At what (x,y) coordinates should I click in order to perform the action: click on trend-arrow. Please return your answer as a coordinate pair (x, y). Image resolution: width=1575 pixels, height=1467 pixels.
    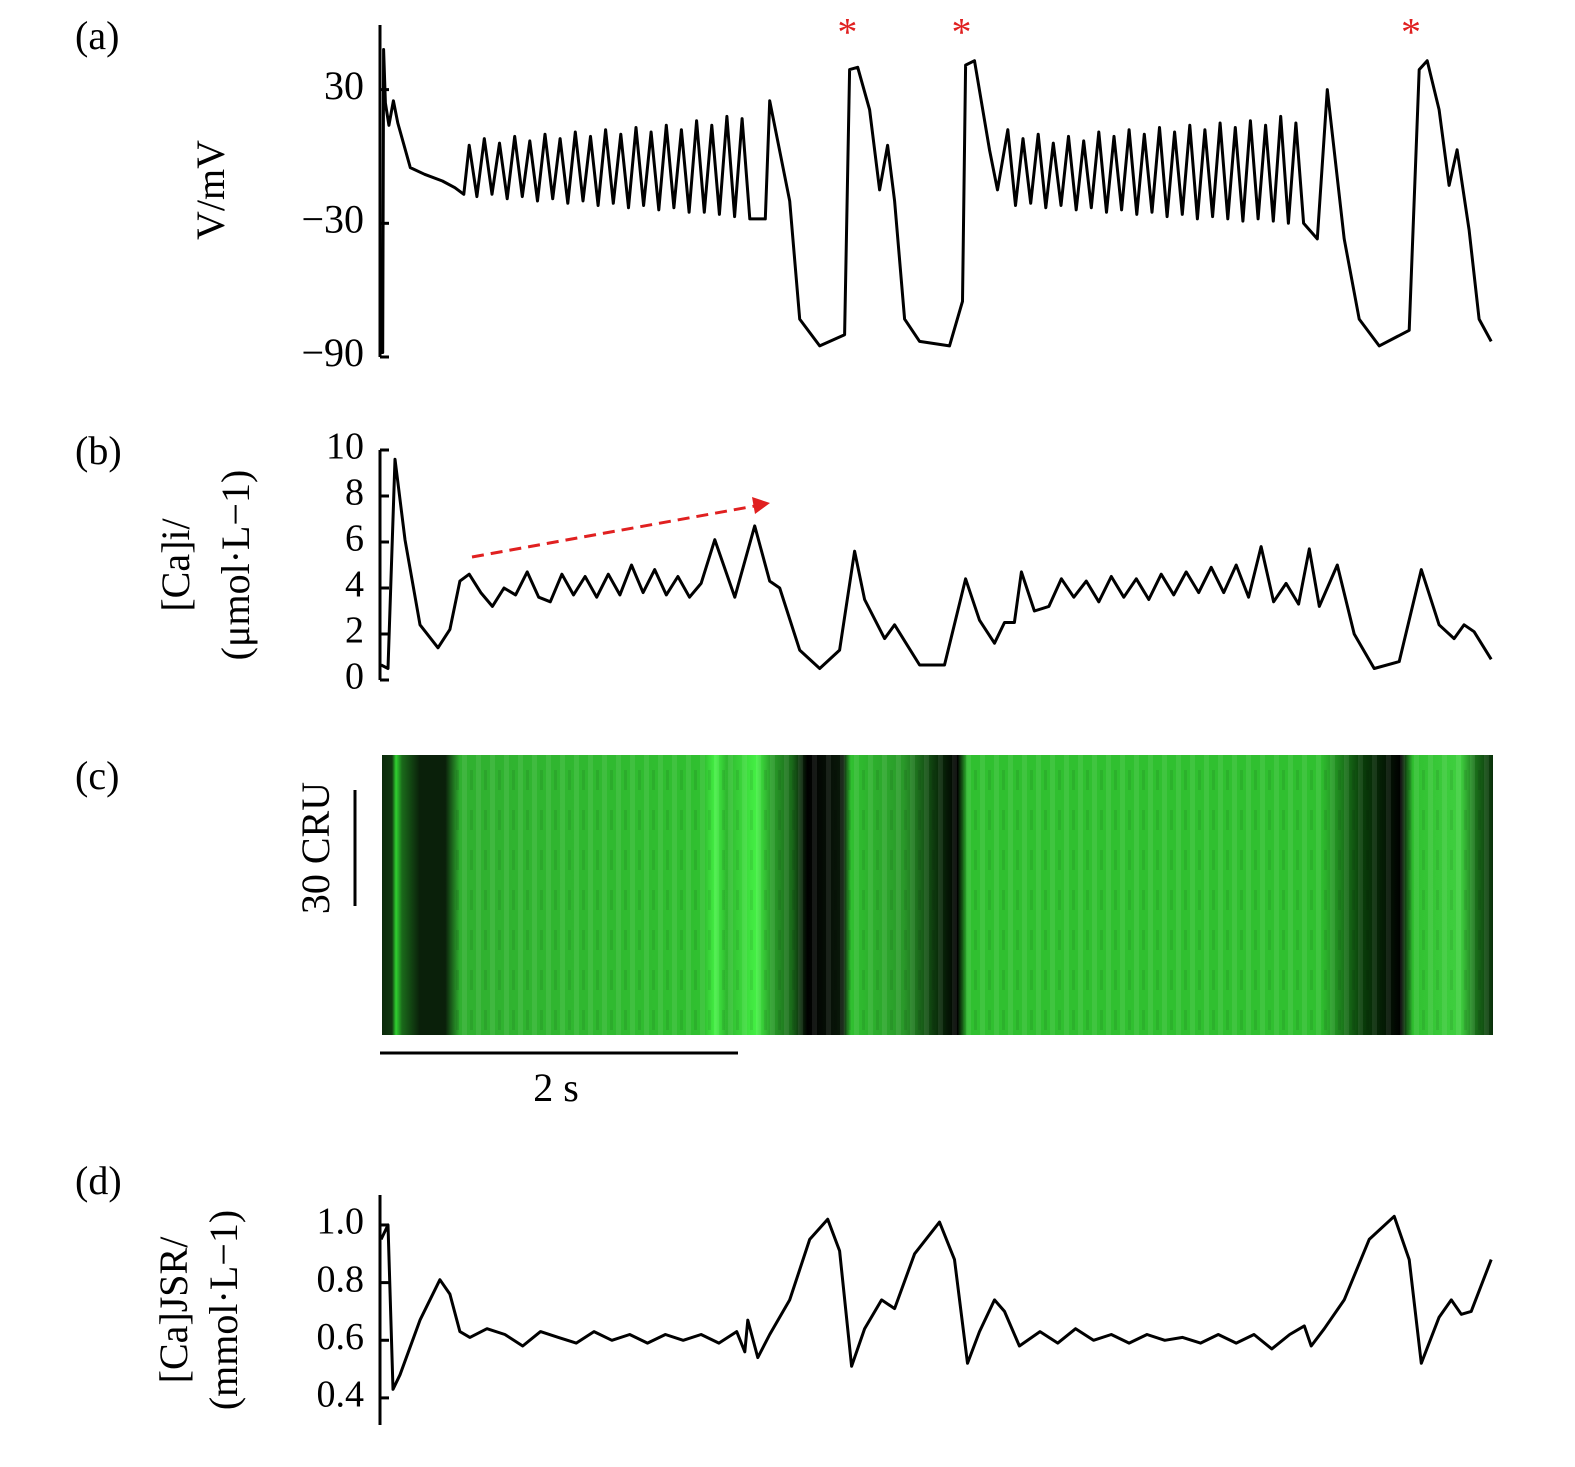
    Looking at the image, I should click on (620, 528).